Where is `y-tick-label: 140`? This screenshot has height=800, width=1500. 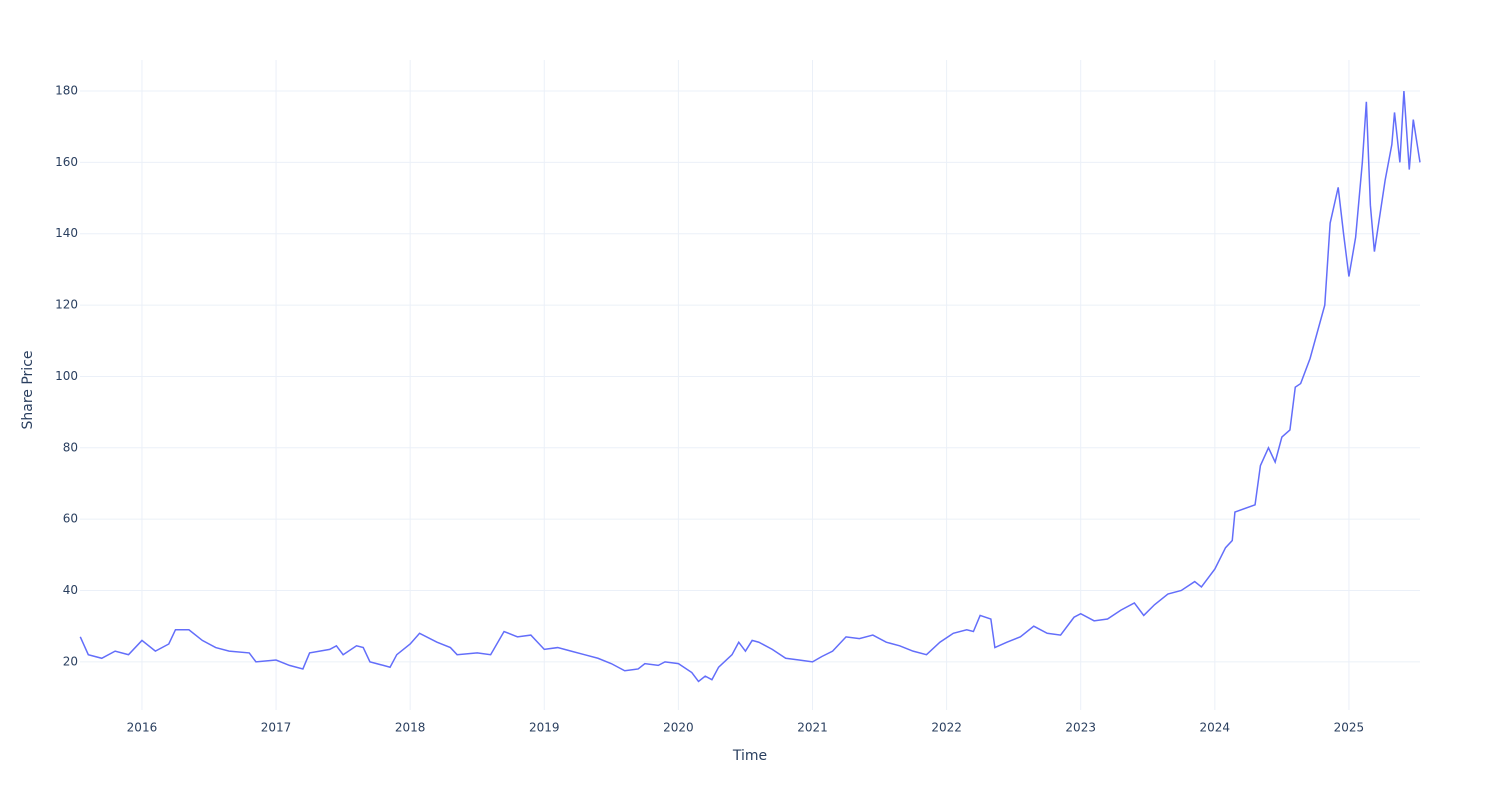
y-tick-label: 140 is located at coordinates (66, 233).